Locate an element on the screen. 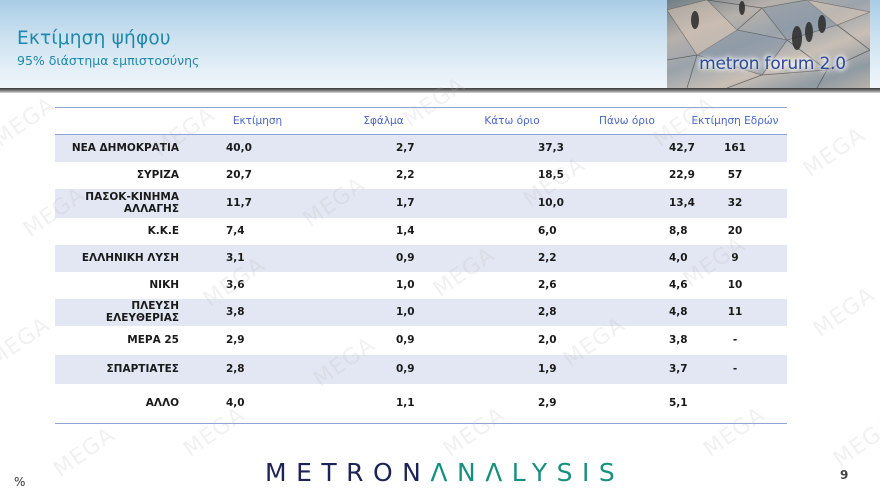 The height and width of the screenshot is (495, 880). lower-bound-value: 2,0 is located at coordinates (547, 340).